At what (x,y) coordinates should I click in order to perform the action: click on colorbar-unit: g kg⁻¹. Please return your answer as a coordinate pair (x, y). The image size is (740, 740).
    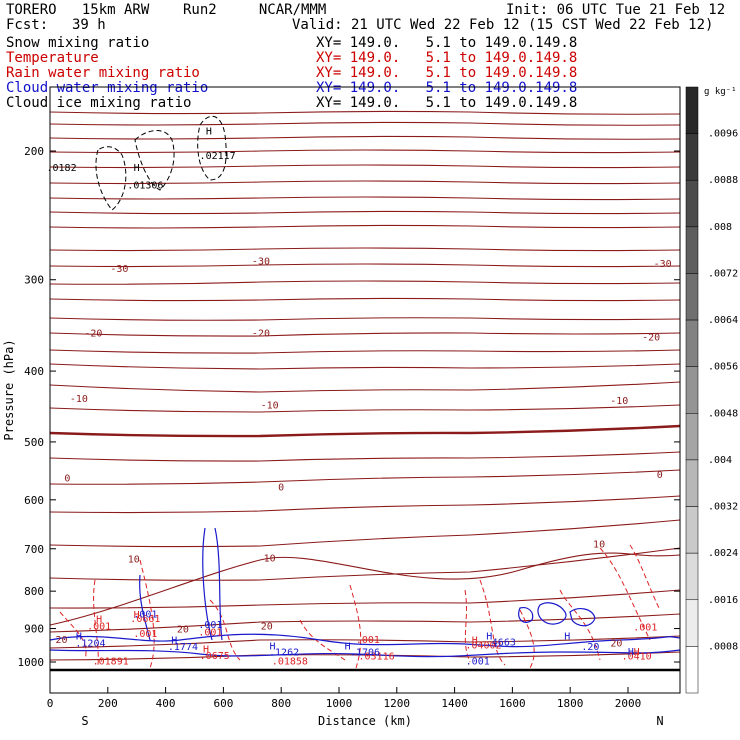
    Looking at the image, I should click on (720, 92).